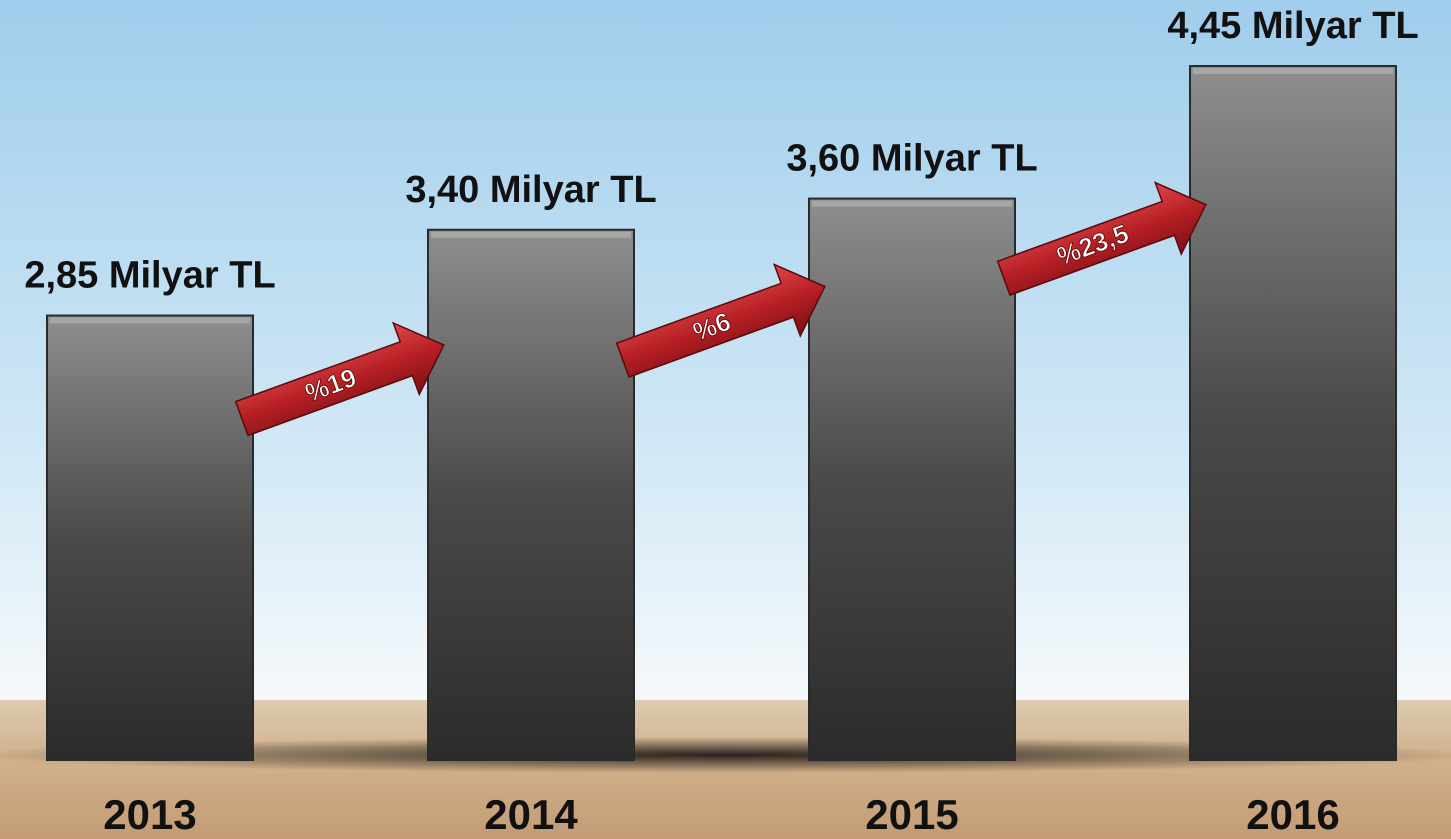 The height and width of the screenshot is (839, 1451). Describe the element at coordinates (911, 159) in the screenshot. I see `value-label: 3,60 Milyar TL` at that location.